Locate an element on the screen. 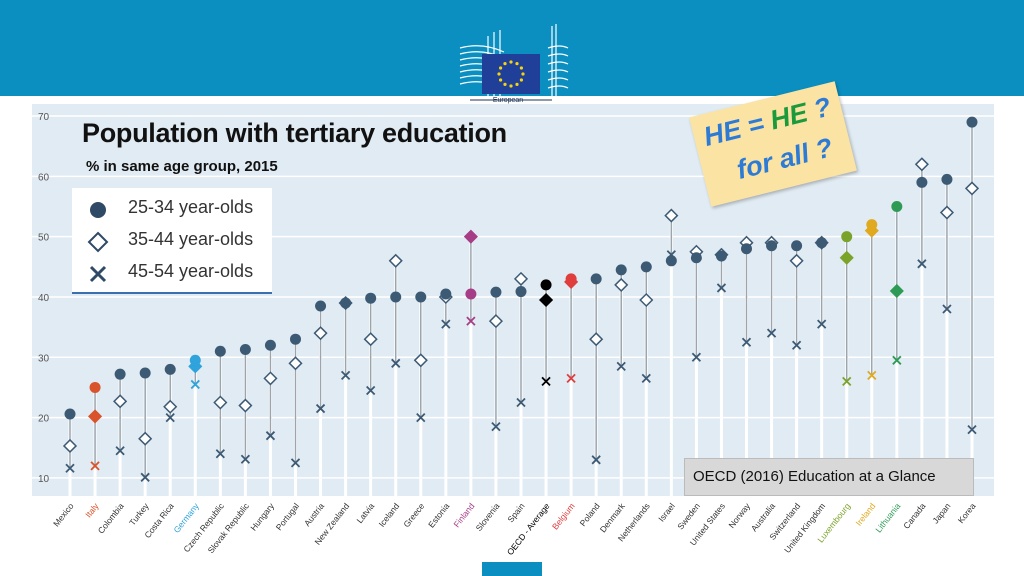 The height and width of the screenshot is (576, 1024). x-tick-label: Spain is located at coordinates (515, 513).